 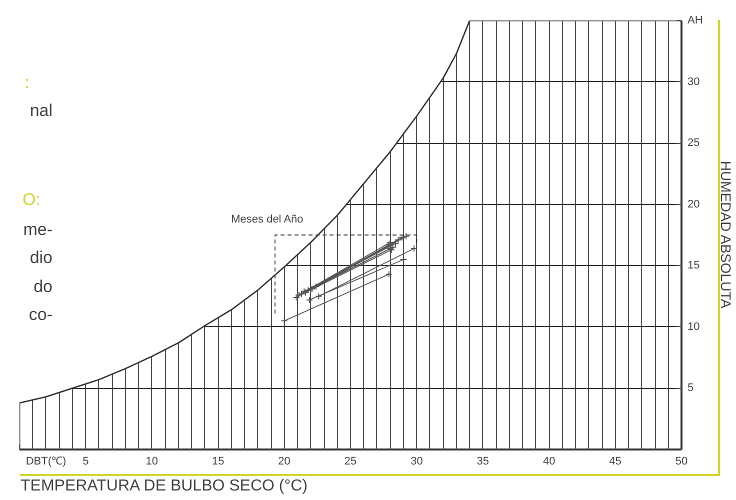 What do you see at coordinates (483, 462) in the screenshot?
I see `x-tick-label: 35` at bounding box center [483, 462].